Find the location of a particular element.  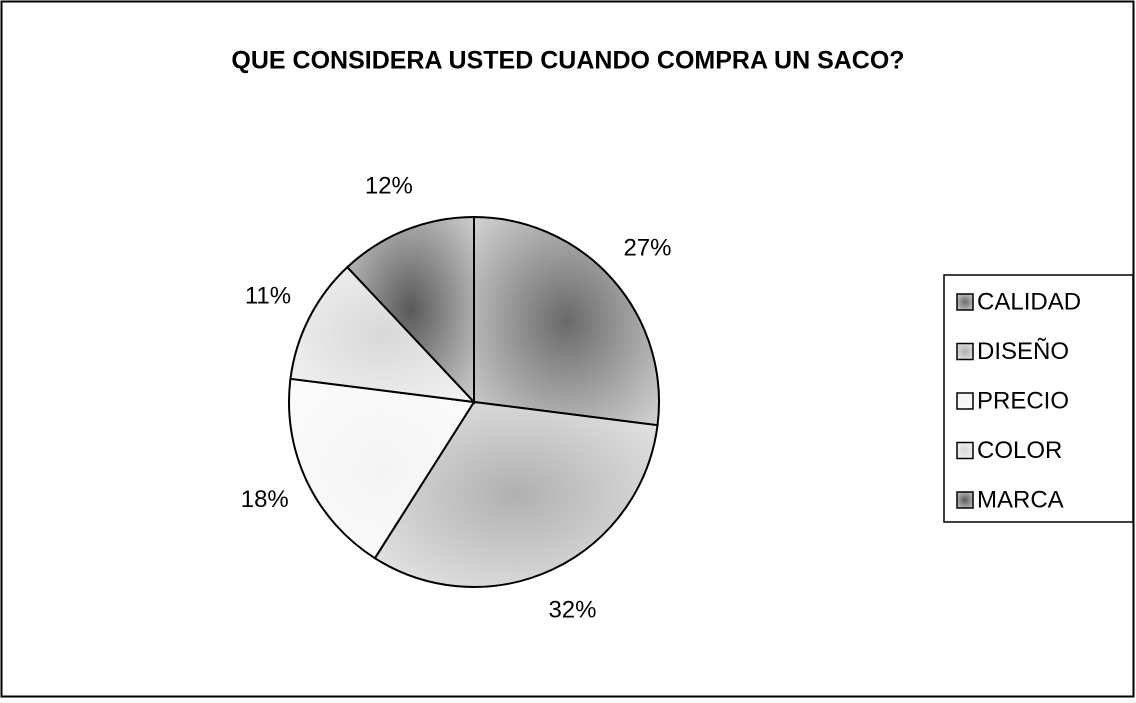

legend-label: COLOR is located at coordinates (1019, 450).